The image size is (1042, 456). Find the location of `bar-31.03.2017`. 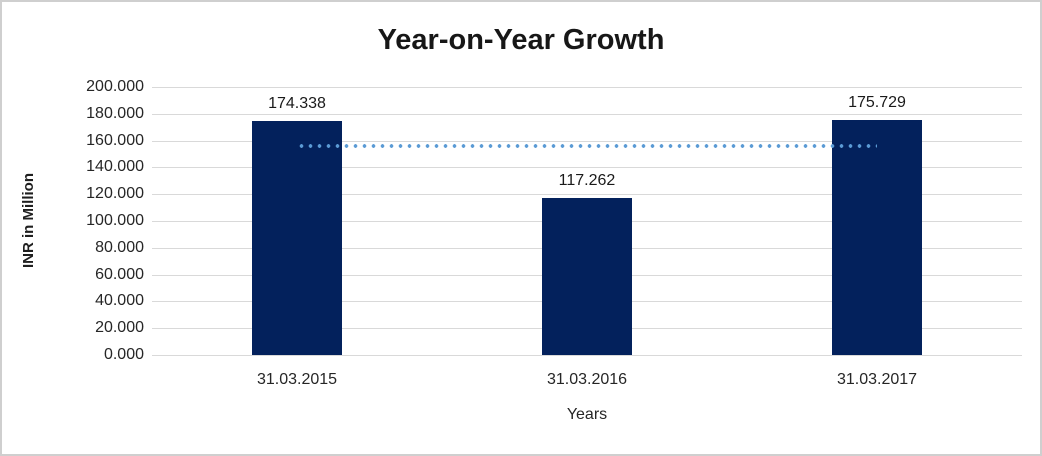

bar-31.03.2017 is located at coordinates (877, 237).